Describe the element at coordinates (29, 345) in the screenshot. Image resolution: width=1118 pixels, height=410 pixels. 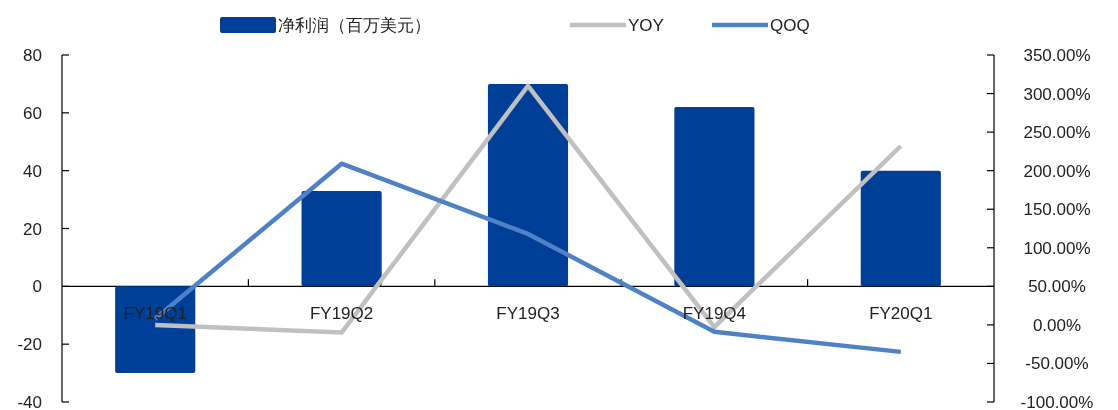
I see `y-tick-label: -20` at that location.